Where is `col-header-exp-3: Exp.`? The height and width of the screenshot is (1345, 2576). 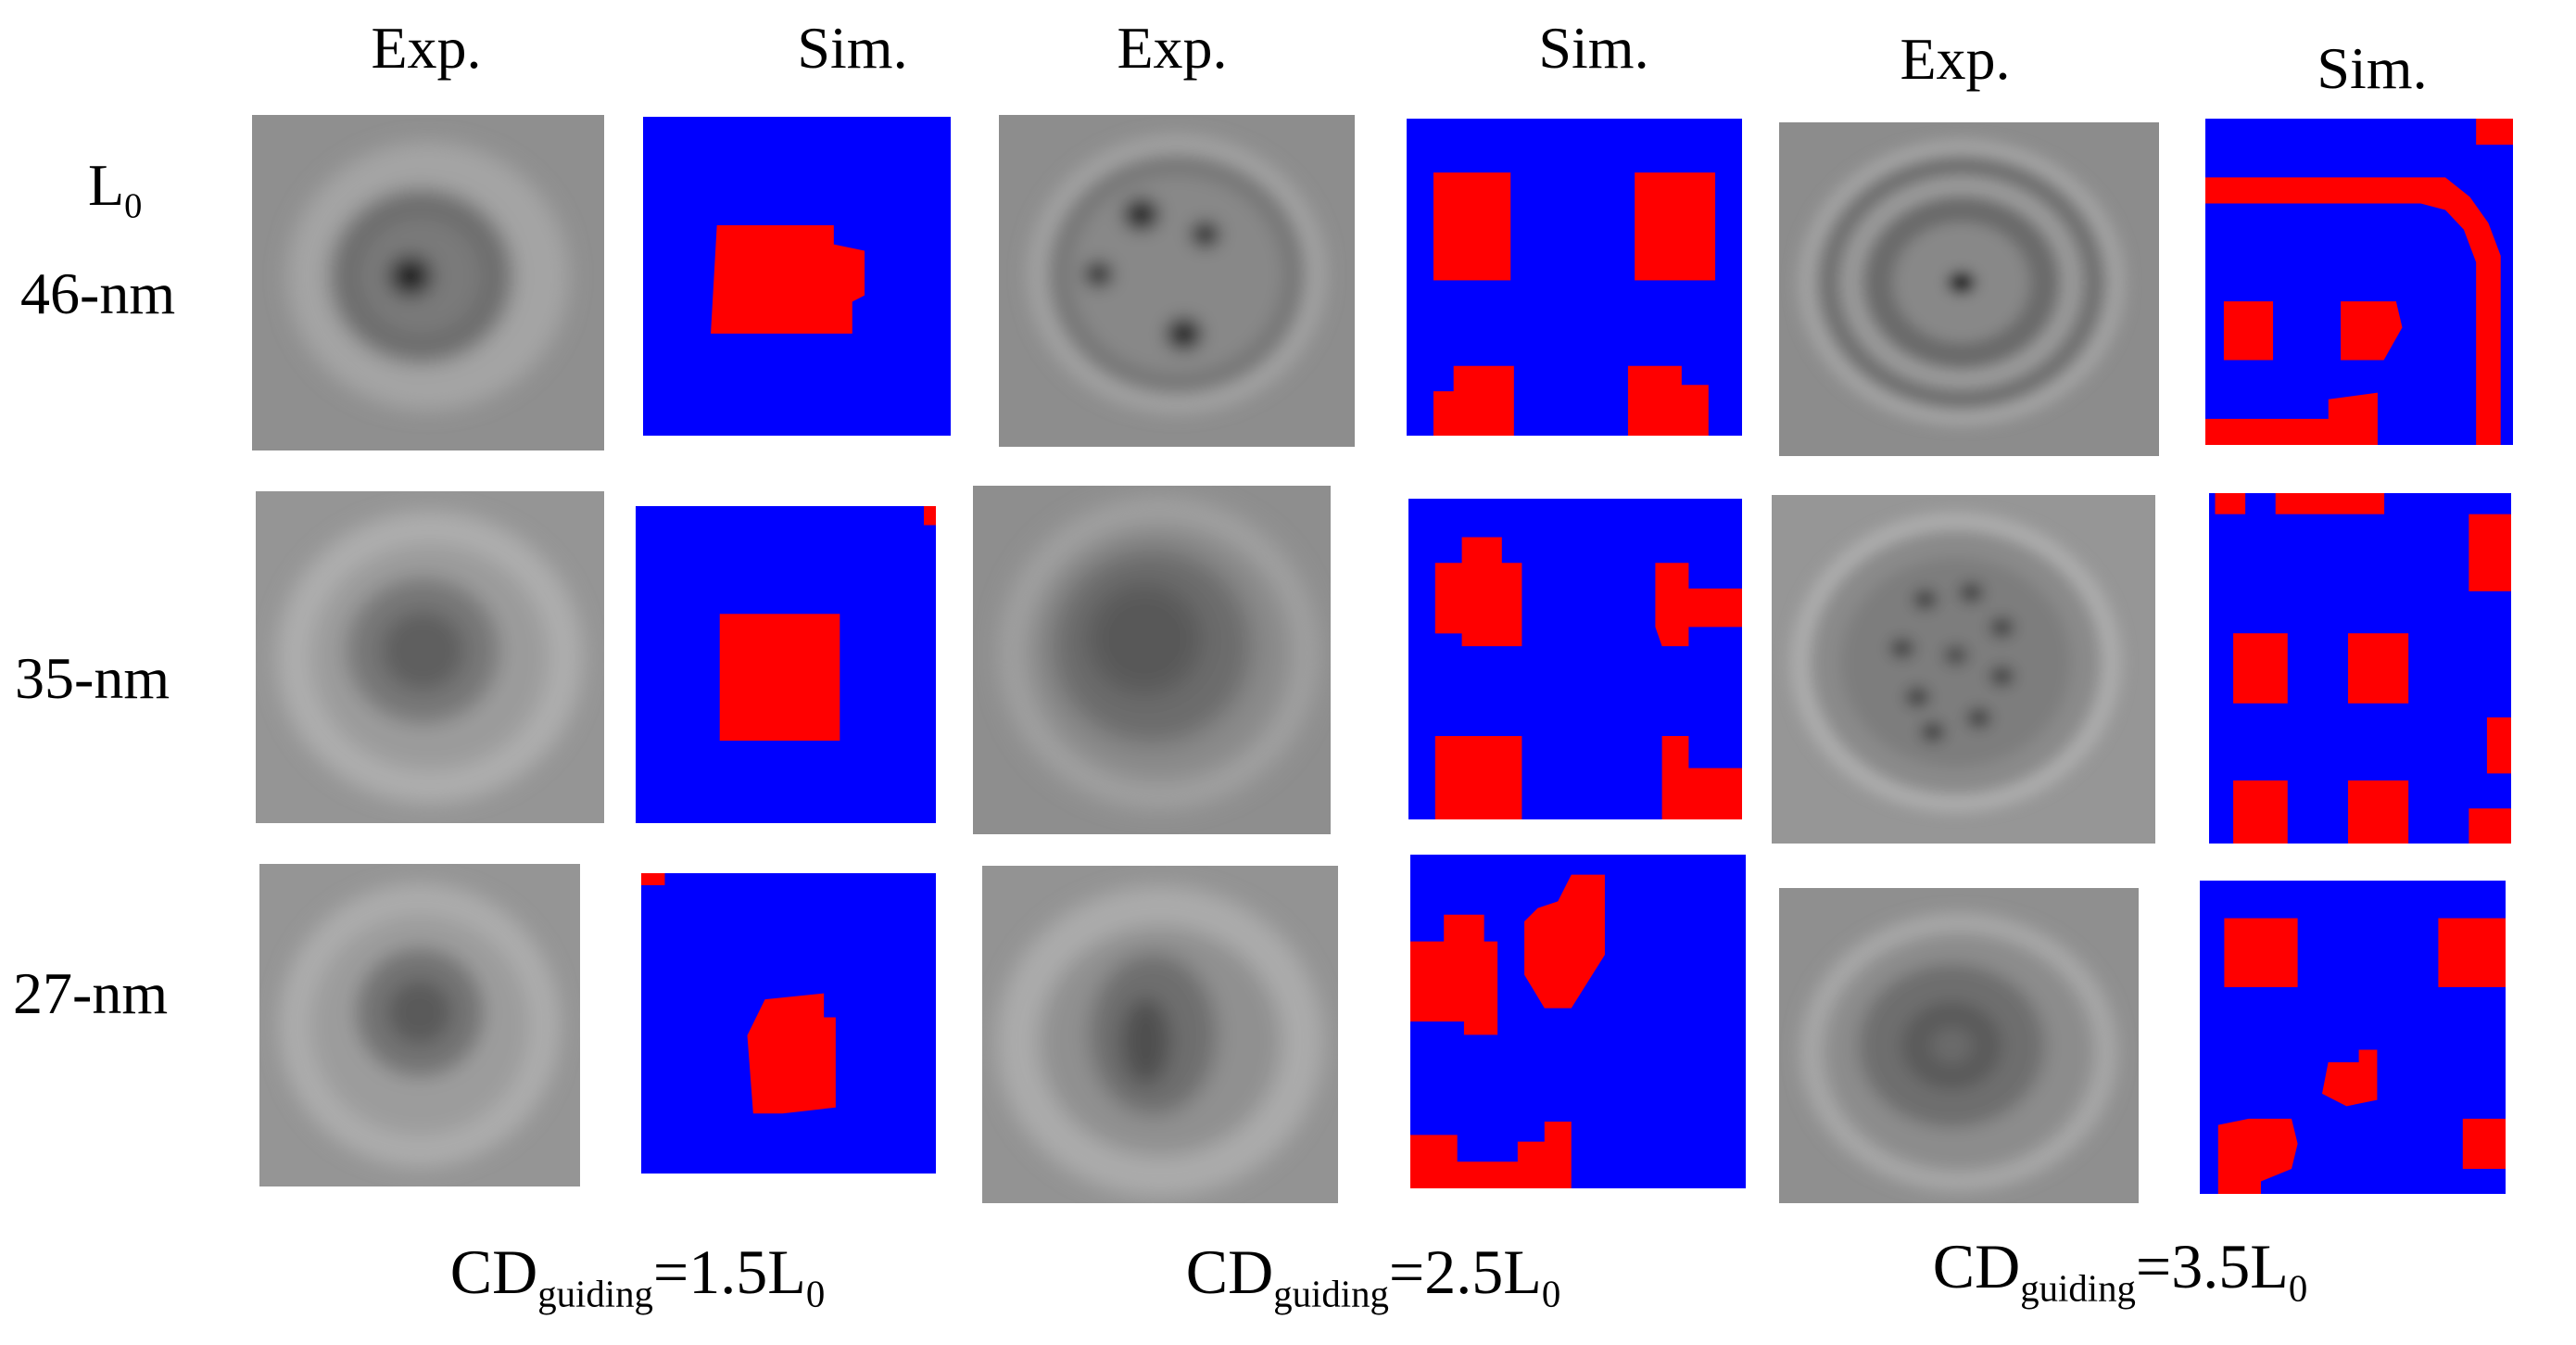
col-header-exp-3: Exp. is located at coordinates (1956, 59).